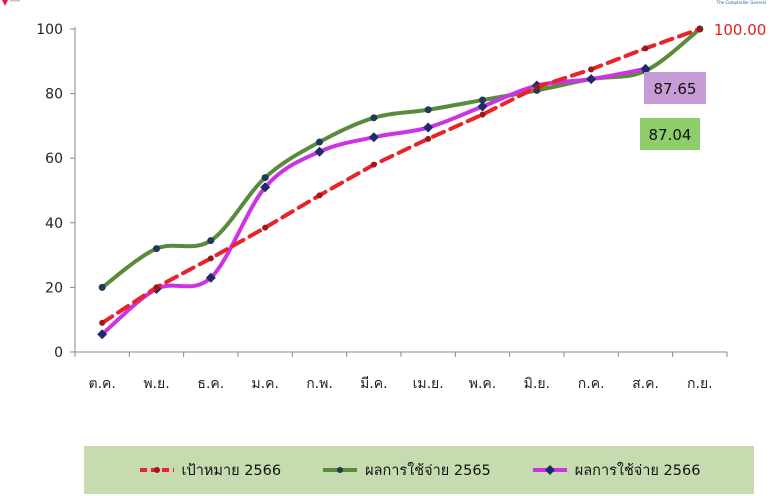  What do you see at coordinates (156, 384) in the screenshot?
I see `x-tick-label: พ.ย.` at bounding box center [156, 384].